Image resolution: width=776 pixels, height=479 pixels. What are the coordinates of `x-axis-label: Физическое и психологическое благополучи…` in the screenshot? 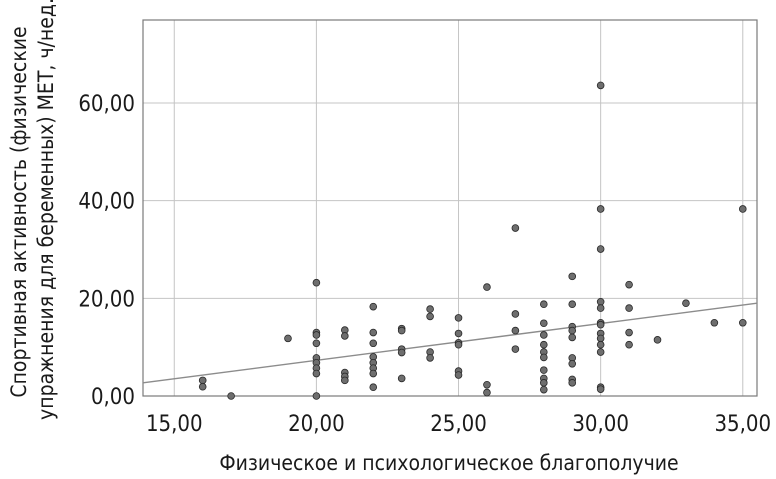 It's located at (448, 463).